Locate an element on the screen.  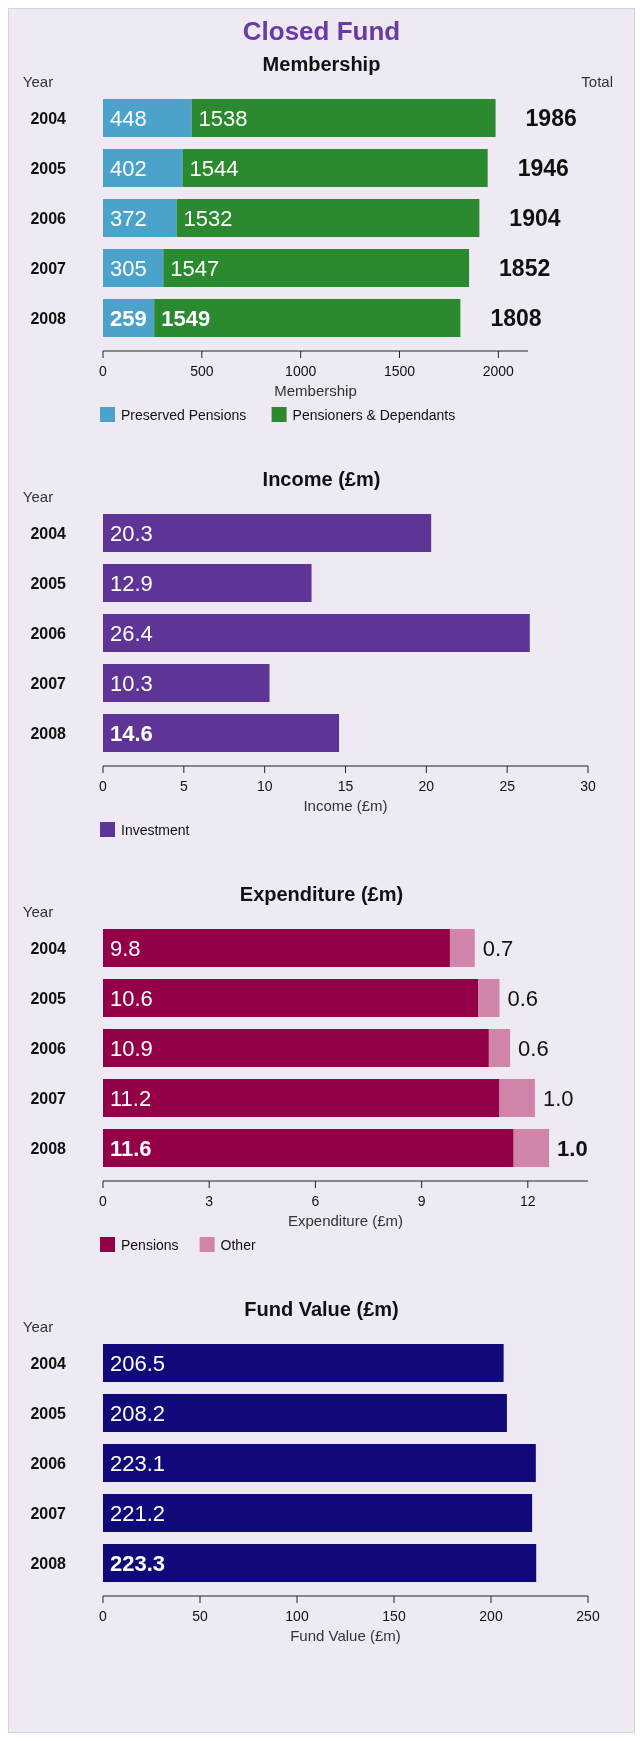
chart-subtitle: Membership is located at coordinates (321, 64).